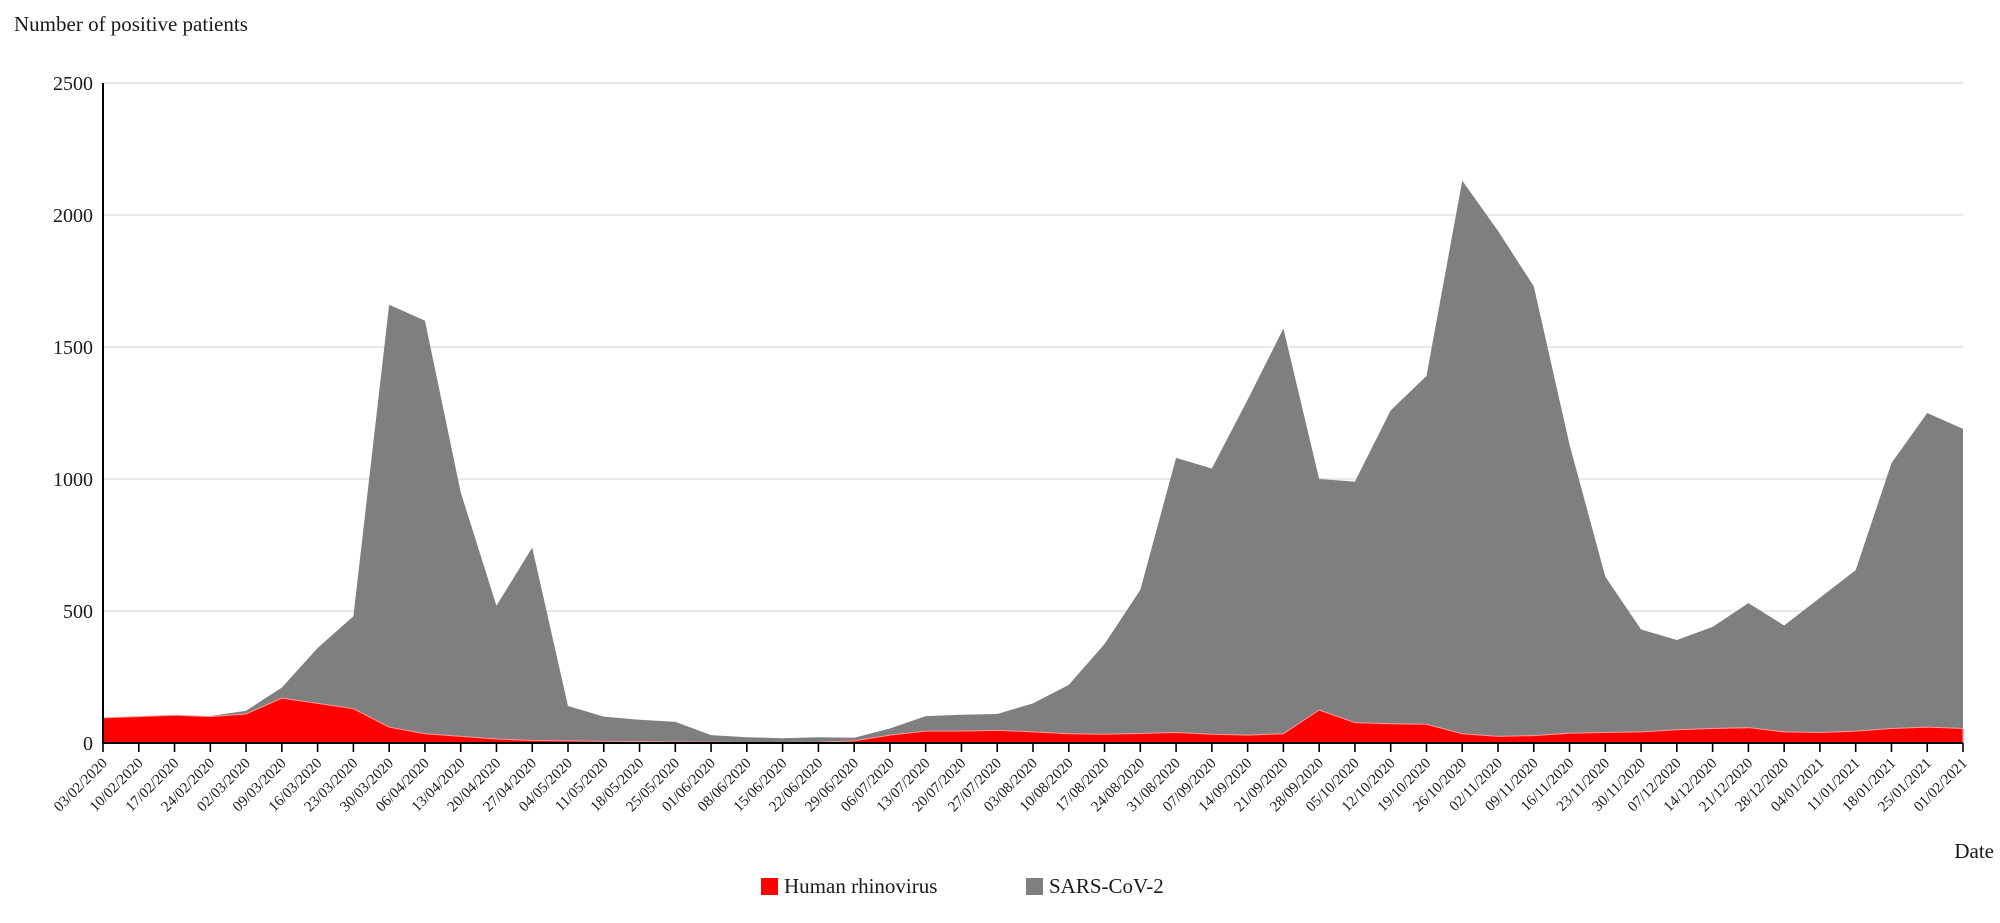 The width and height of the screenshot is (2000, 923). I want to click on x-axis-title: Date, so click(1974, 851).